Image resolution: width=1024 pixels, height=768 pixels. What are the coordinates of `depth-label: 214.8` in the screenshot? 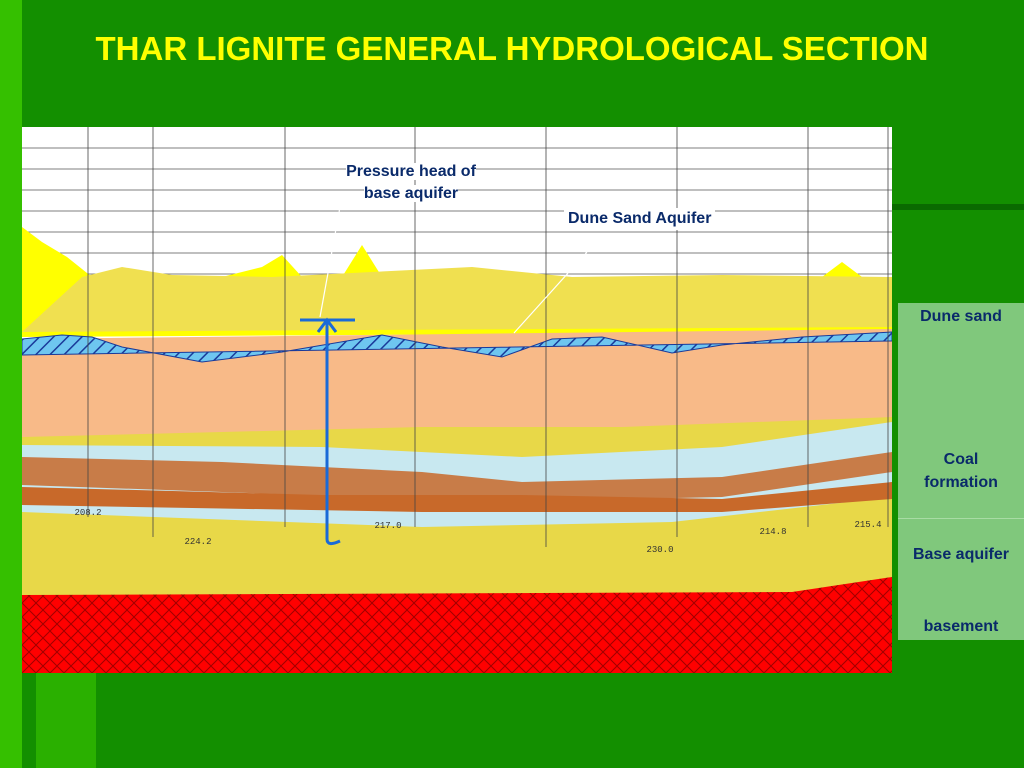 It's located at (772, 532).